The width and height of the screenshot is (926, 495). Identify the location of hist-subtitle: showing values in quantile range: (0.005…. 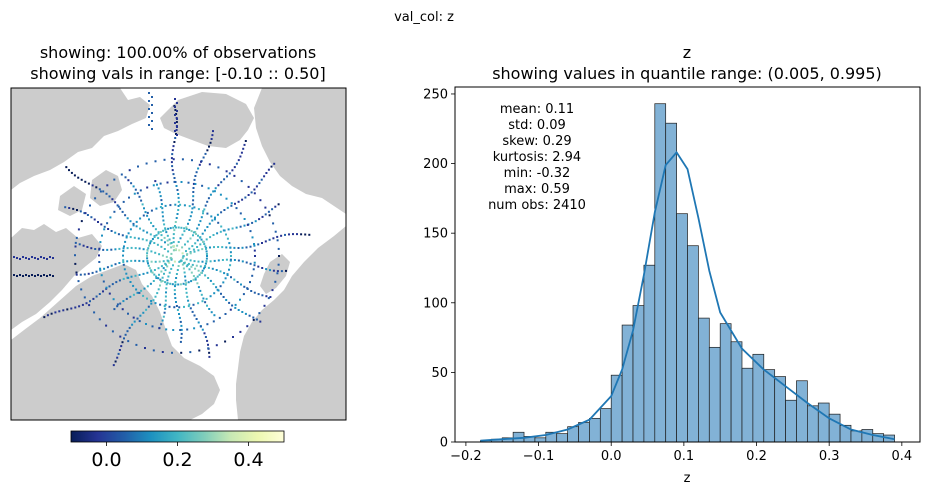
(687, 73).